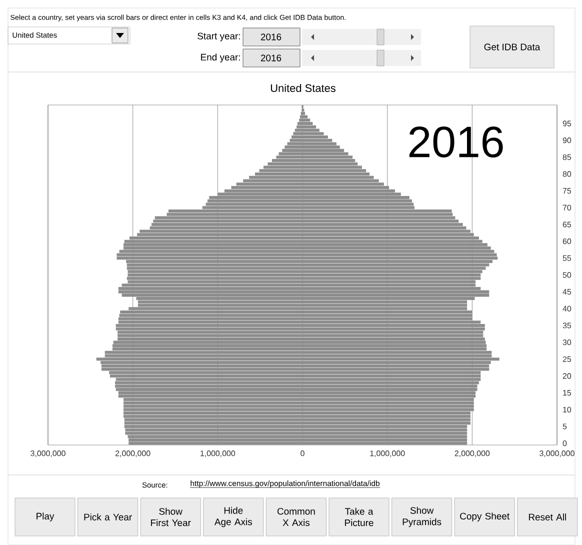  What do you see at coordinates (512, 47) in the screenshot?
I see `text: Get IDB Data` at bounding box center [512, 47].